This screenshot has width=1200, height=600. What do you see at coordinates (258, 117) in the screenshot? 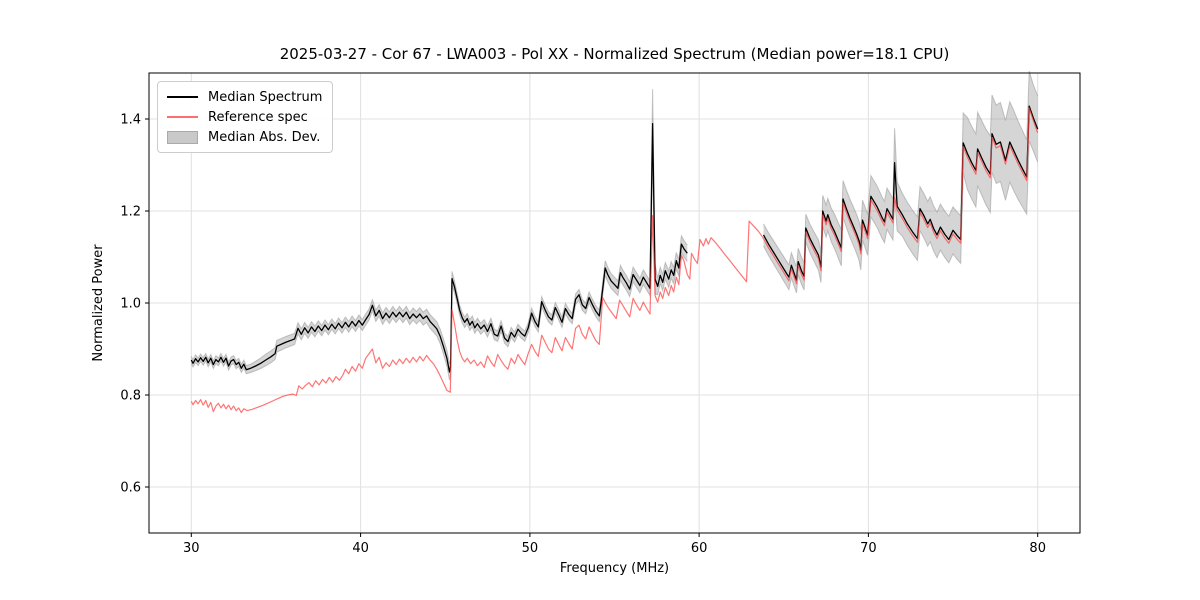
I see `legend-item-label: Reference spec` at bounding box center [258, 117].